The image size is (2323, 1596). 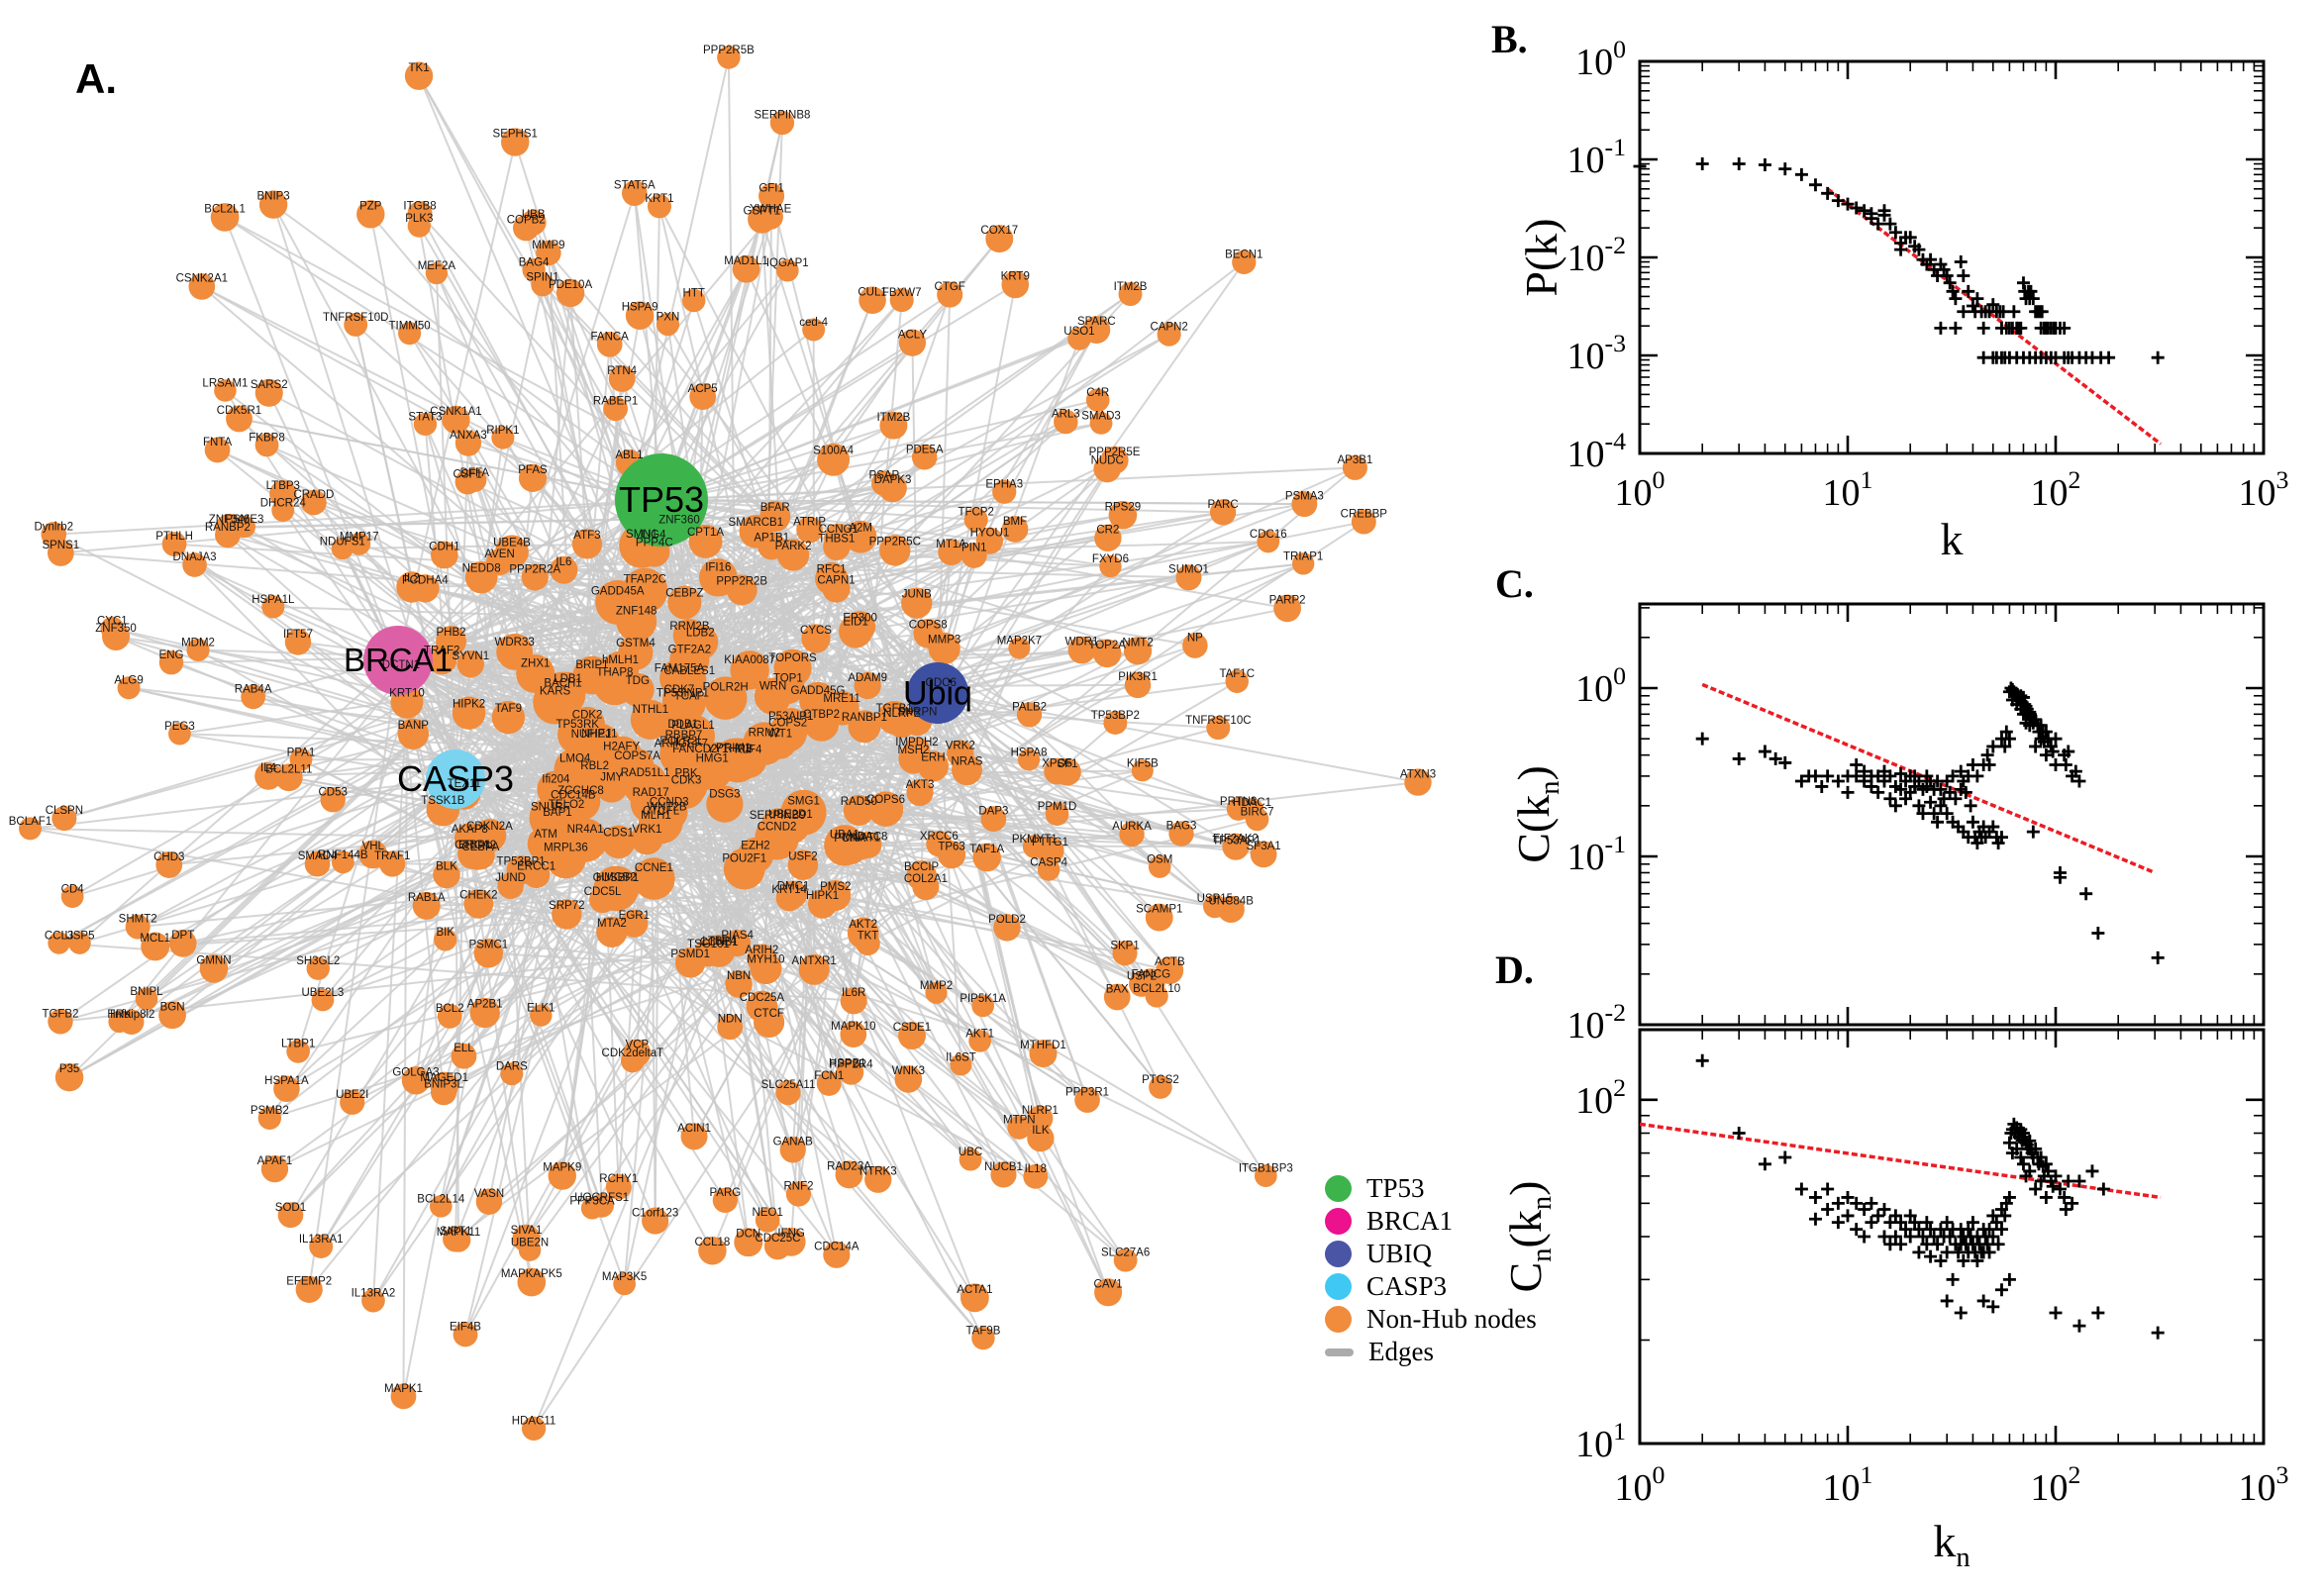 I want to click on node-label: CDH1, so click(x=444, y=548).